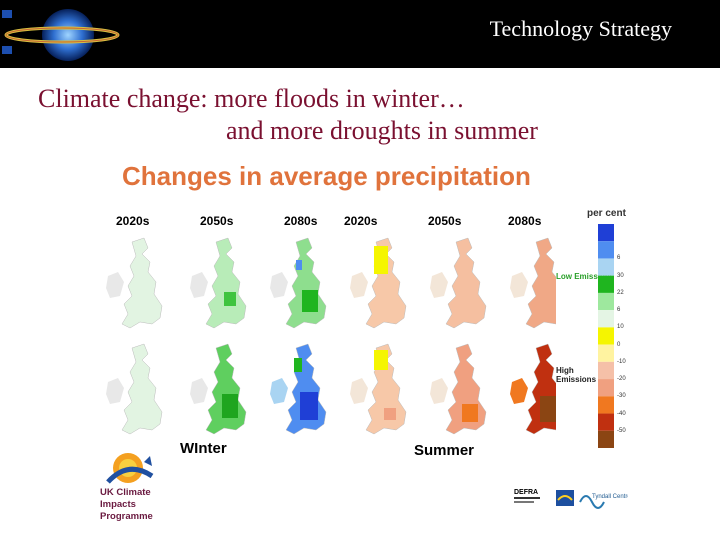 Image resolution: width=720 pixels, height=540 pixels. Describe the element at coordinates (621, 379) in the screenshot. I see `legend-label: -20` at that location.